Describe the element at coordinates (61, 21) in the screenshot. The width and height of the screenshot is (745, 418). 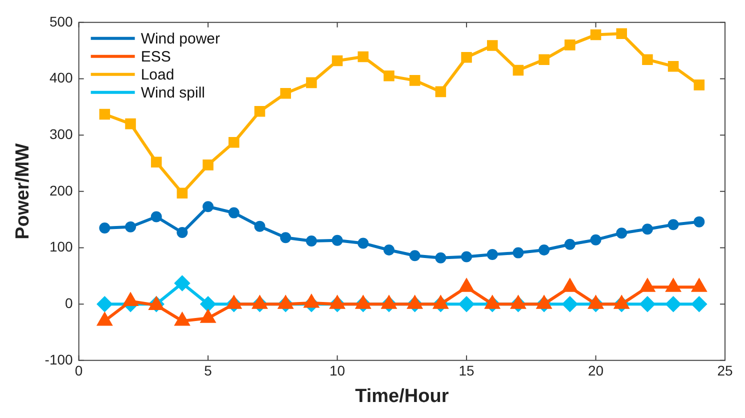
I see `y-tick-label: 500` at that location.